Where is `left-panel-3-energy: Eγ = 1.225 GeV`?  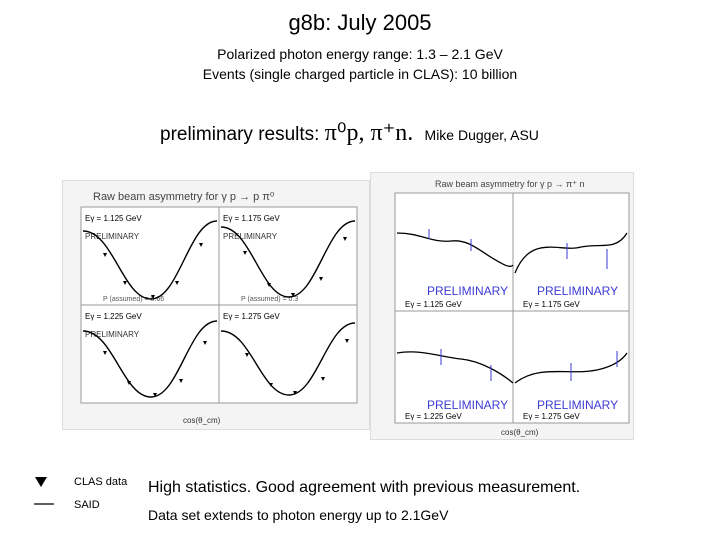 left-panel-3-energy: Eγ = 1.225 GeV is located at coordinates (113, 316).